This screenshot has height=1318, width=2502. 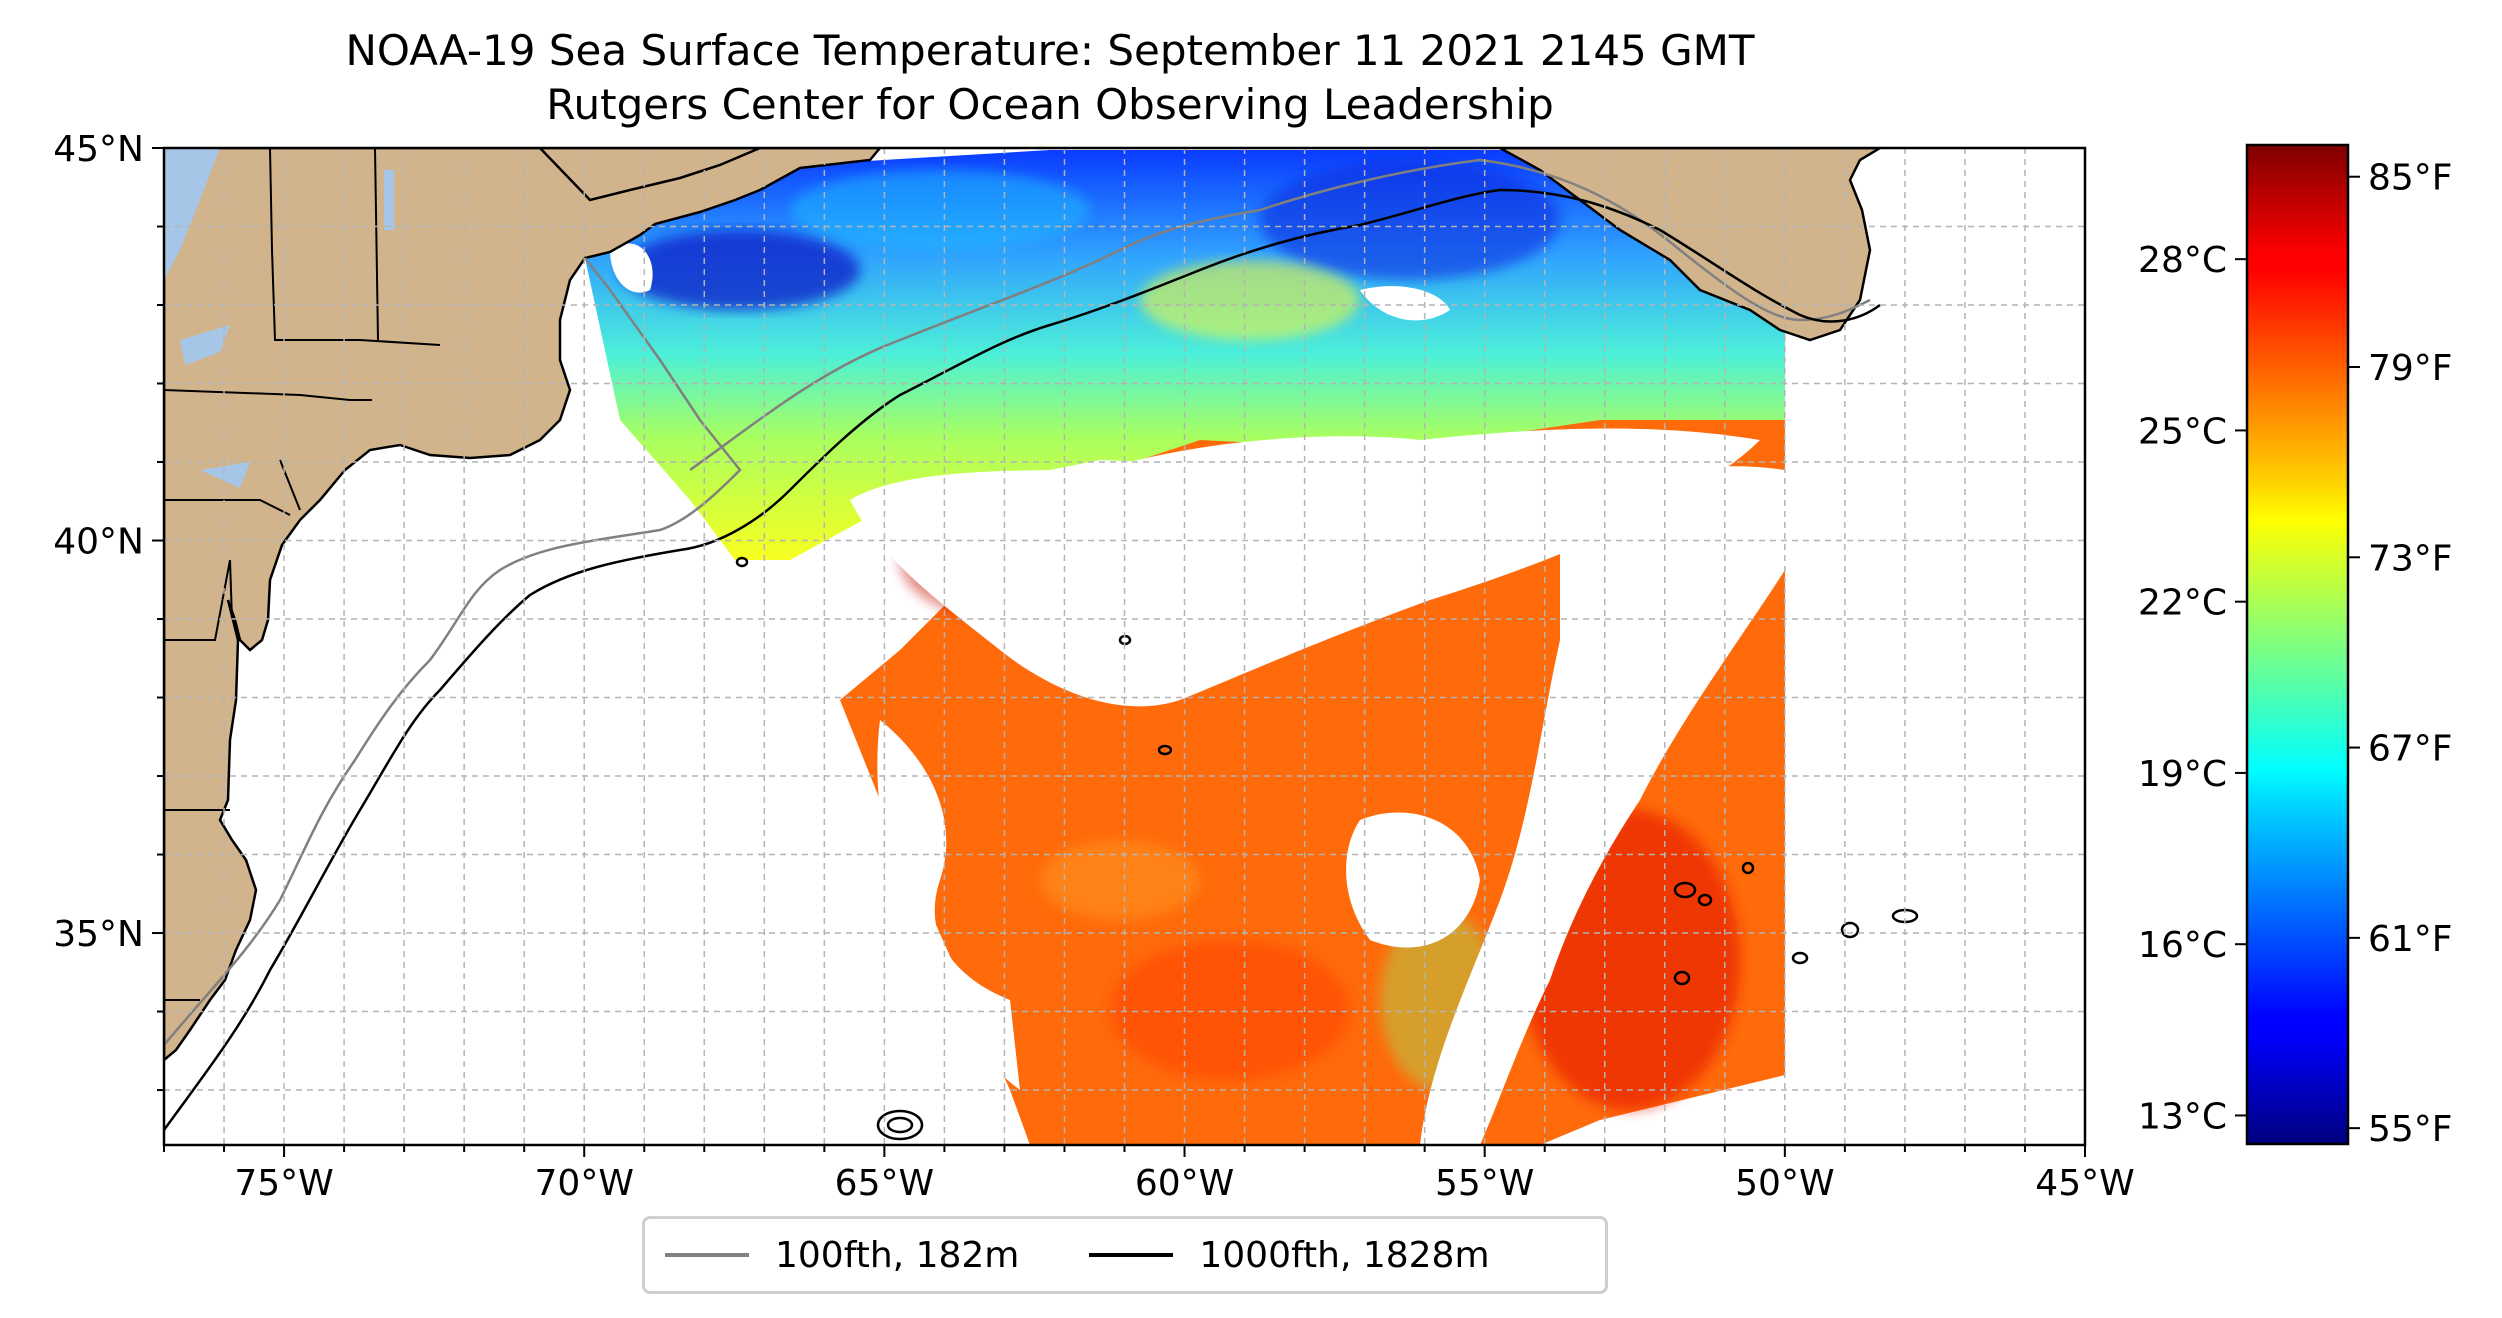 I want to click on legend-swatch-100fth, so click(x=707, y=1255).